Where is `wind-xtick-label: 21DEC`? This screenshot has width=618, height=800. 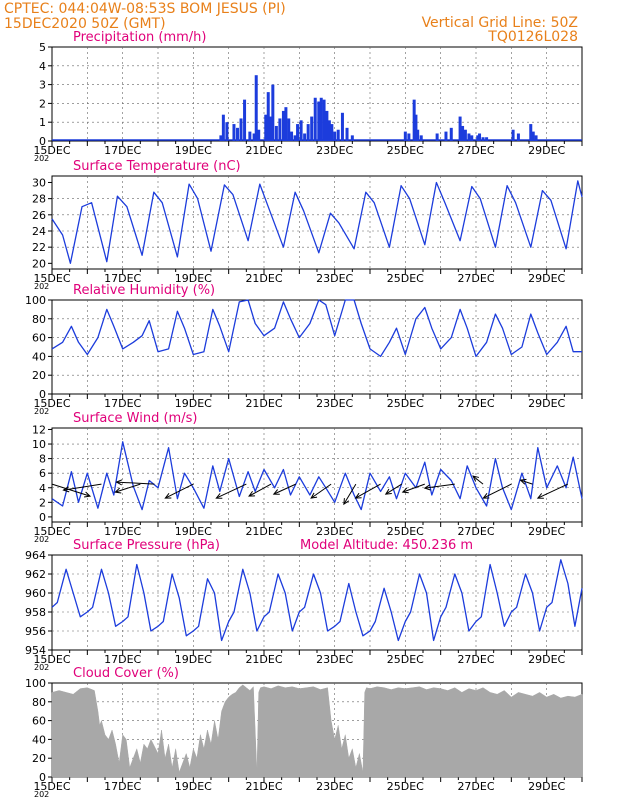 wind-xtick-label: 21DEC is located at coordinates (263, 531).